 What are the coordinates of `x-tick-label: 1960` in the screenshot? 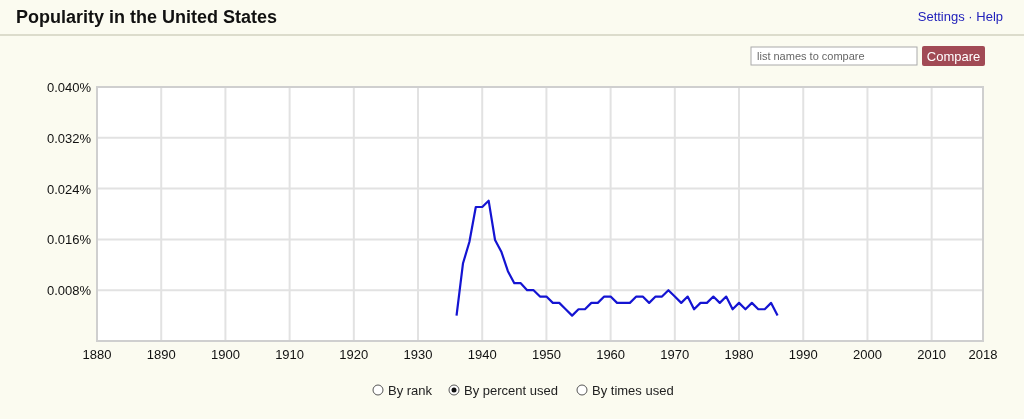 It's located at (611, 354).